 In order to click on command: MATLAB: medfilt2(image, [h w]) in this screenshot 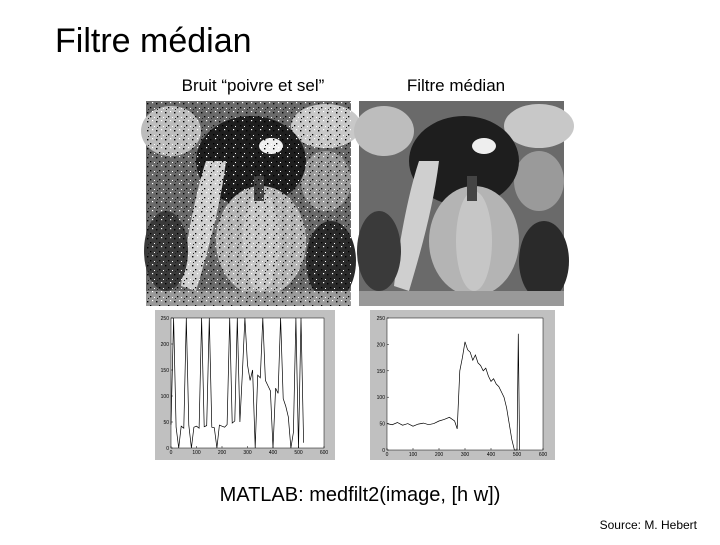, I will do `click(360, 495)`.